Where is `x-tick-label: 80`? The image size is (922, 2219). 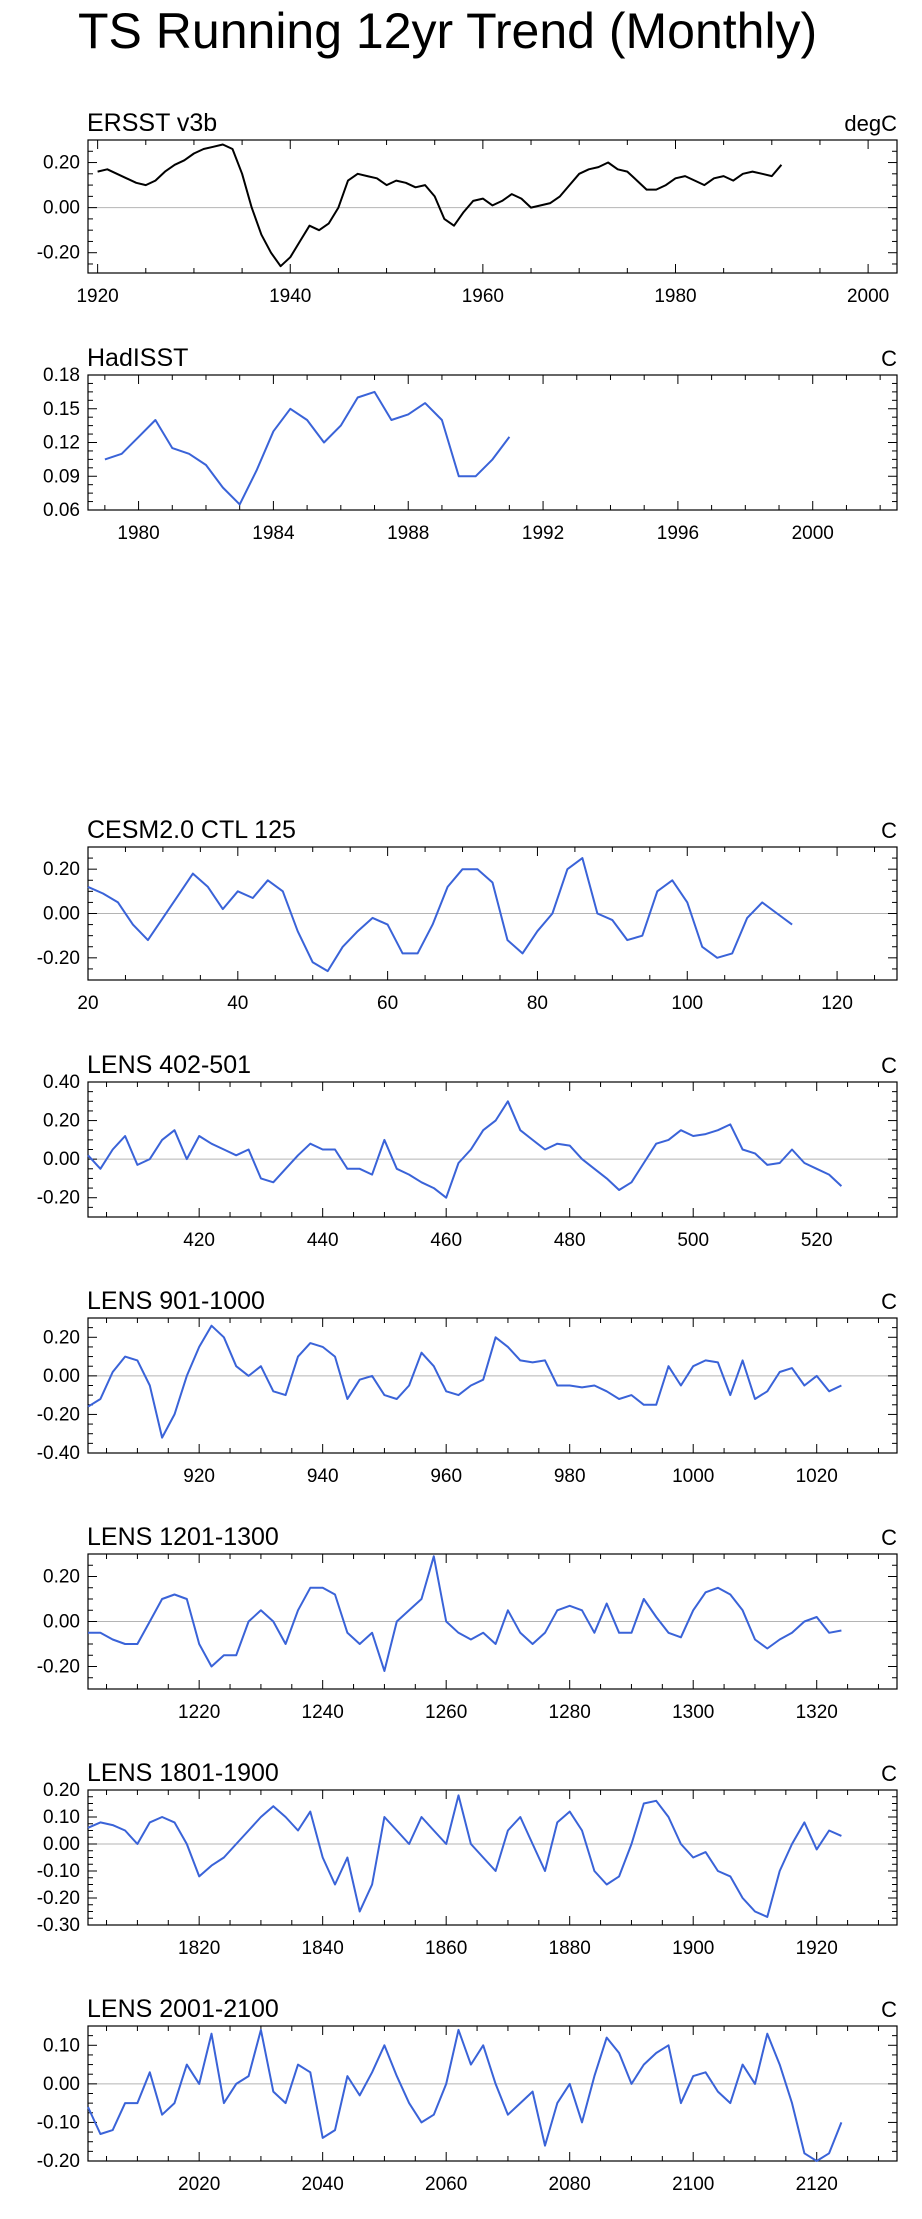
x-tick-label: 80 is located at coordinates (537, 1003).